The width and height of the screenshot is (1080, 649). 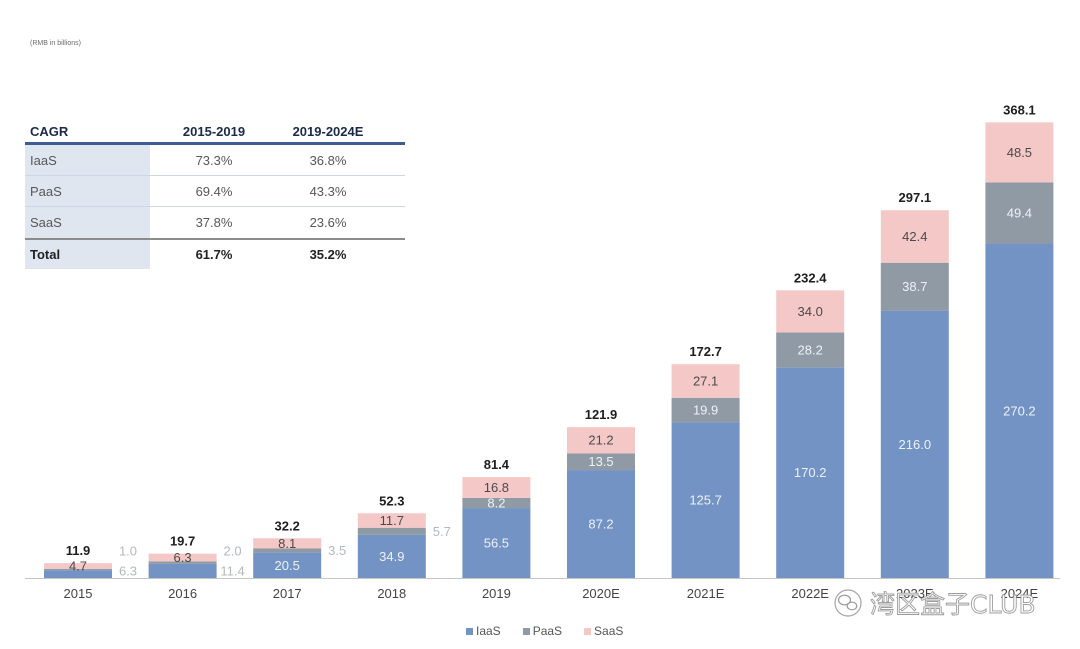 I want to click on bar-saas-2018, so click(x=391, y=520).